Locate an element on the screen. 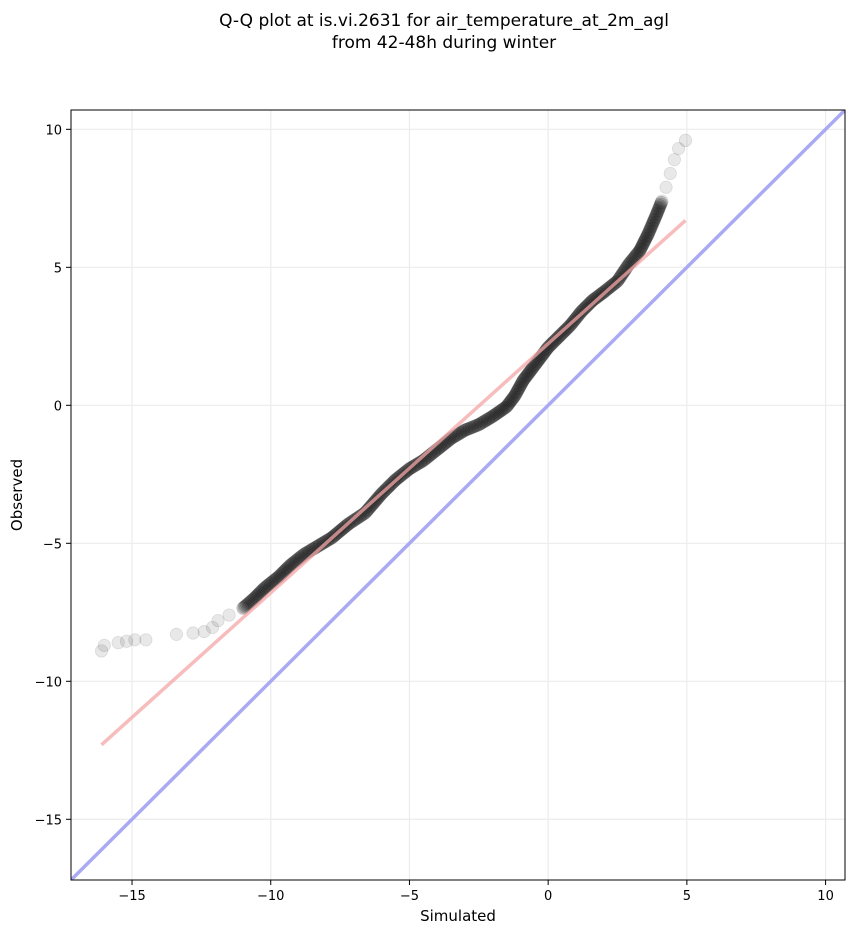 The height and width of the screenshot is (934, 854). y-tick-label: −15 is located at coordinates (48, 820).